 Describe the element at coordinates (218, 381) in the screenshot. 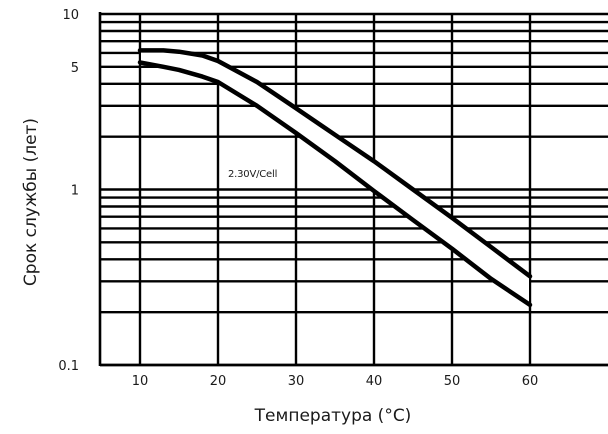

I see `x-tick-label-20: 20` at that location.